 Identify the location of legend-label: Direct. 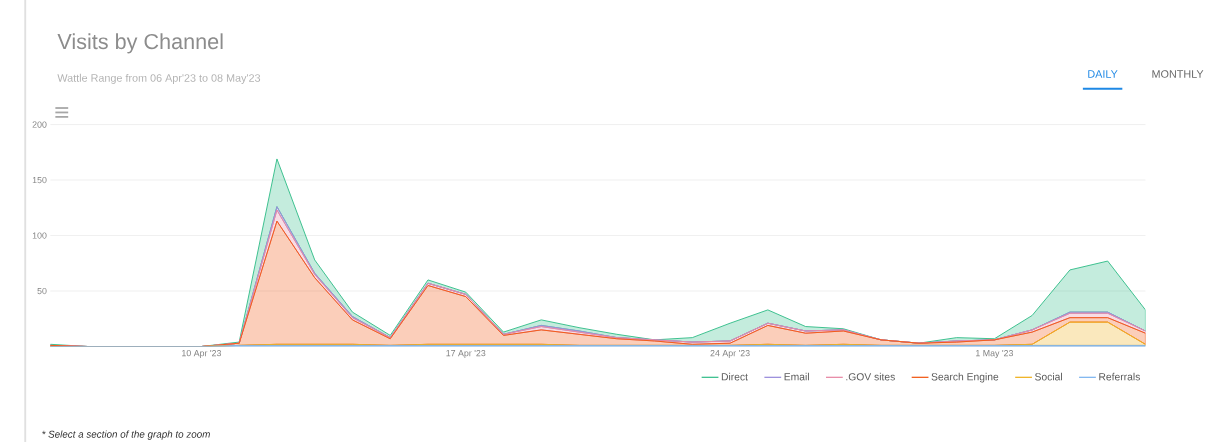
(734, 376).